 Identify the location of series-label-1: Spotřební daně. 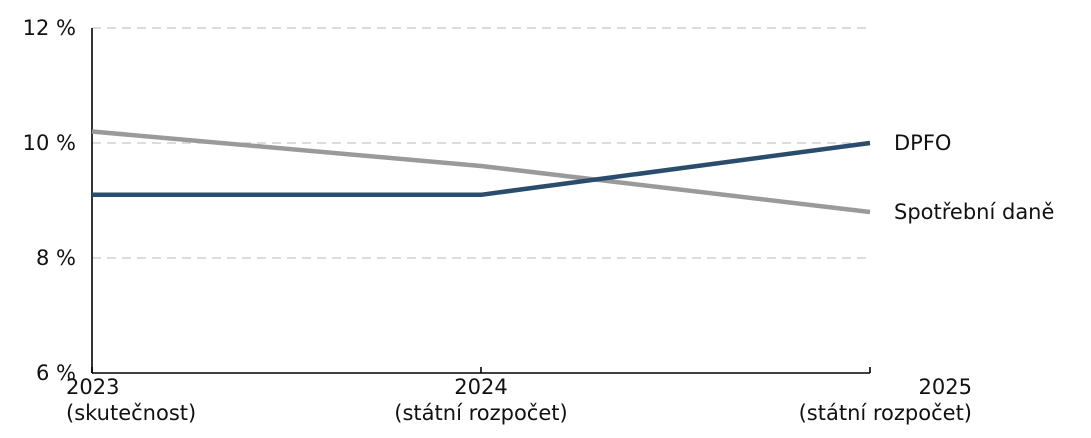
(974, 212).